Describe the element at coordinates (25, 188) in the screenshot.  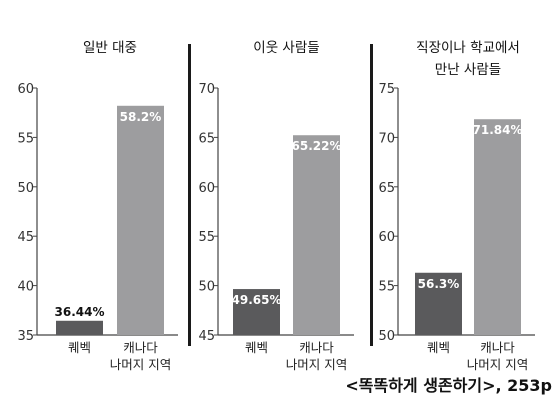
I see `panel-1-ytick-label-50: 50` at that location.